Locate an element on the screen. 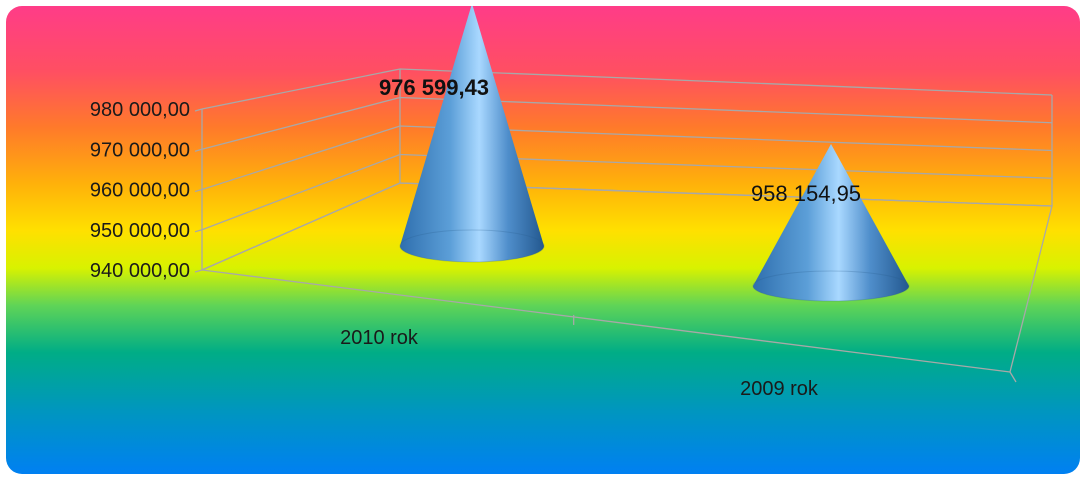 The width and height of the screenshot is (1084, 480). y-tick-label: 960 000,00 is located at coordinates (140, 191).